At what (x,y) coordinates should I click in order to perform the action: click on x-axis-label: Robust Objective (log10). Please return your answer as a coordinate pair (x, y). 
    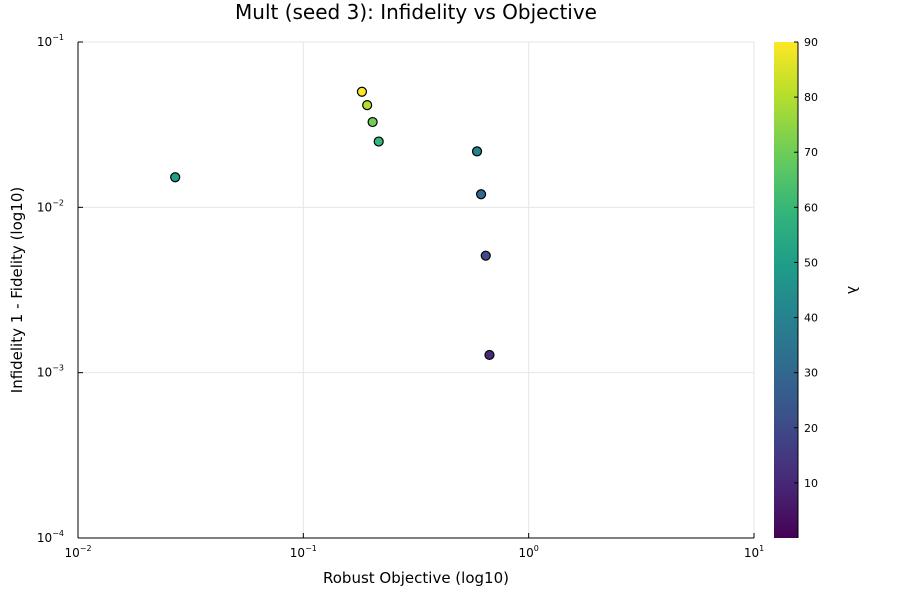
    Looking at the image, I should click on (416, 578).